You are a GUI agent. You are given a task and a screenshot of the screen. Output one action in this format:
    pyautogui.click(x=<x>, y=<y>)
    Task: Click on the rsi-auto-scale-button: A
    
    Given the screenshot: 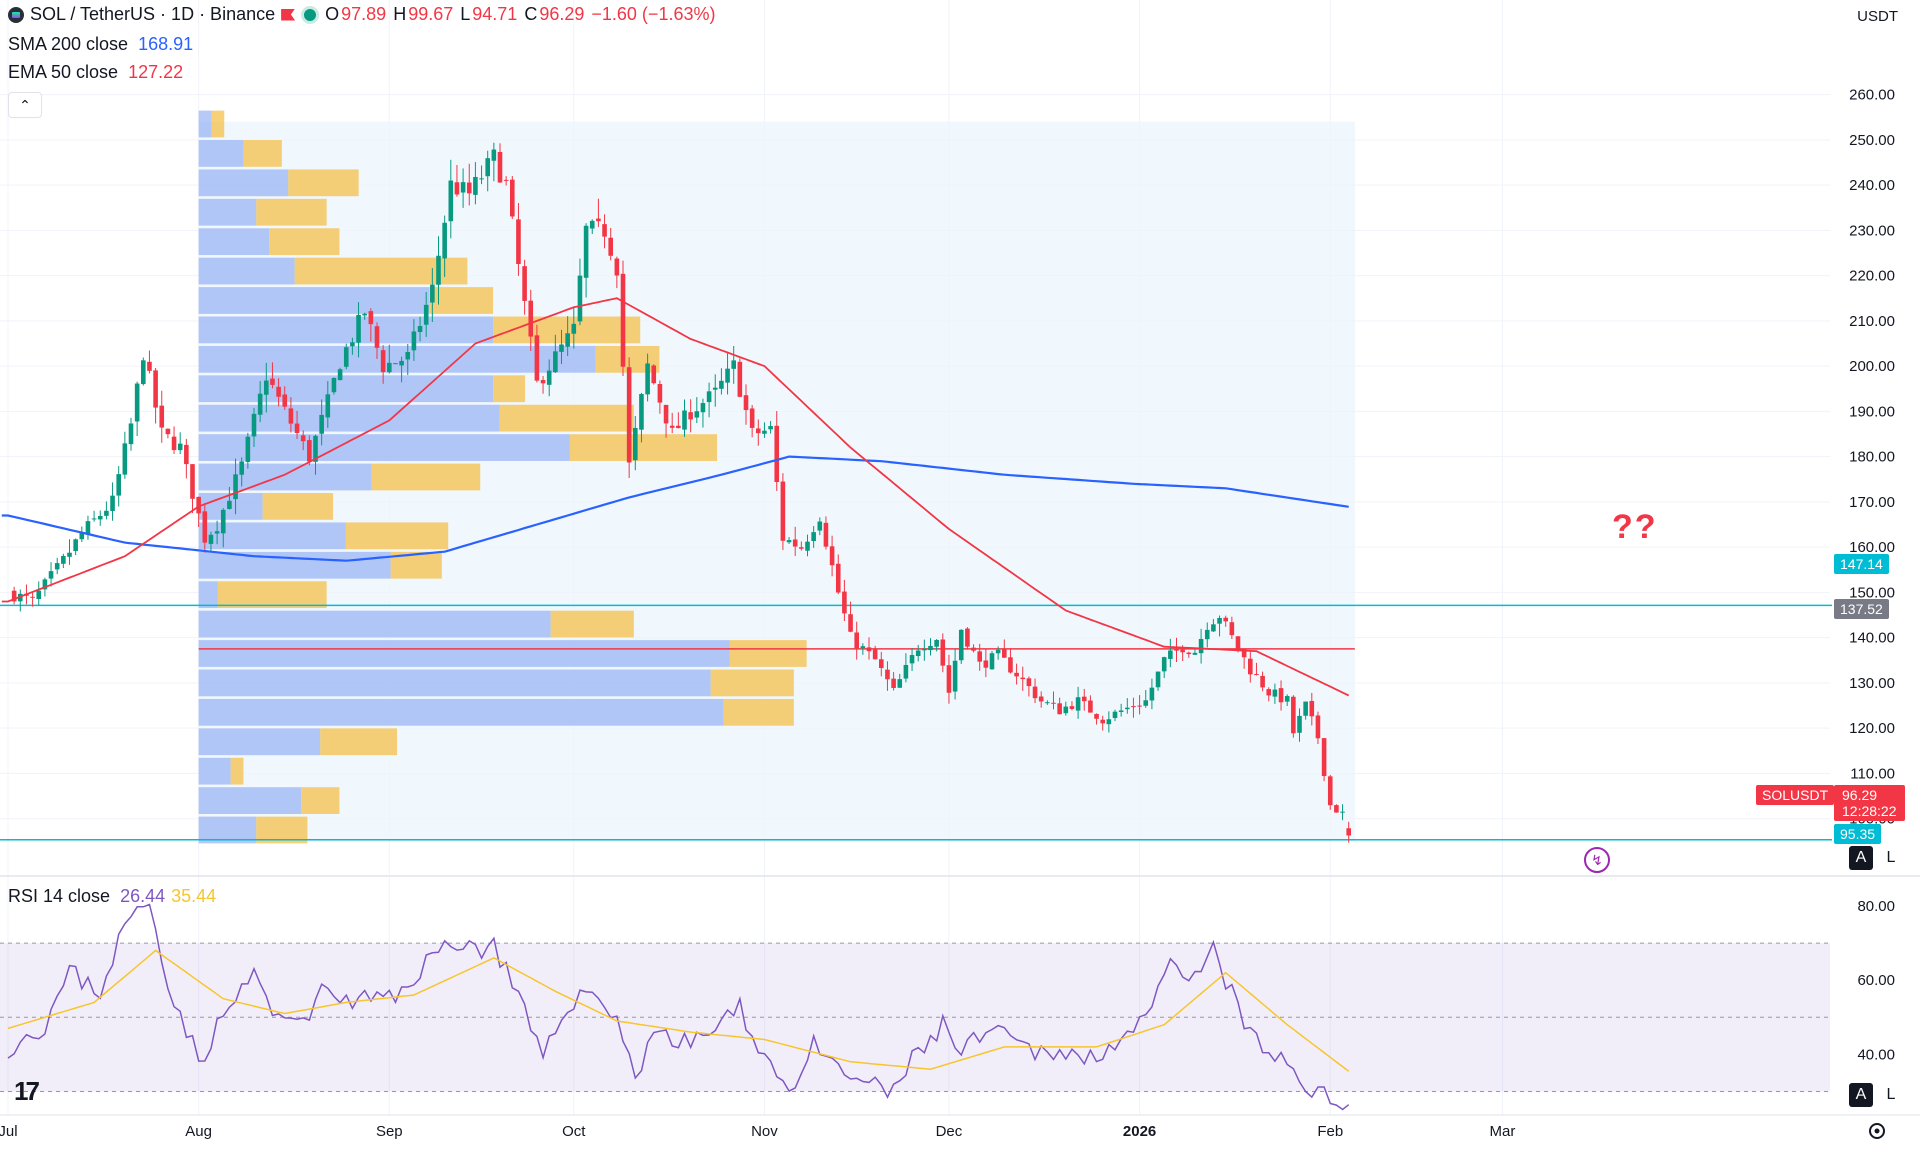 What is the action you would take?
    pyautogui.click(x=1861, y=1095)
    